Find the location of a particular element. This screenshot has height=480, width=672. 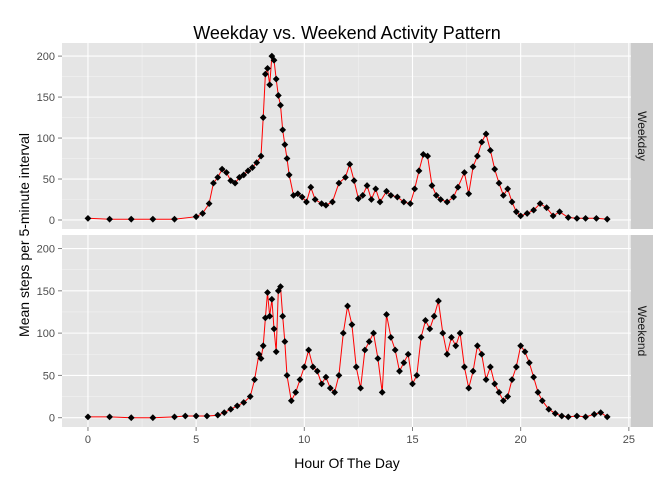

strip-weekend-background is located at coordinates (642, 331).